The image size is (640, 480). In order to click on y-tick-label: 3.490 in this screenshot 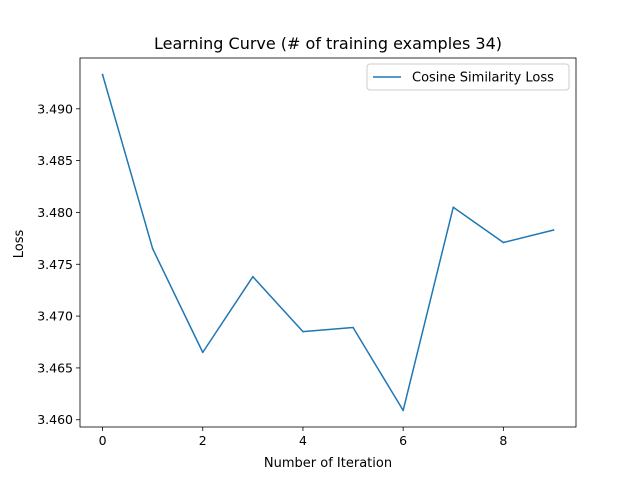, I will do `click(55, 108)`.